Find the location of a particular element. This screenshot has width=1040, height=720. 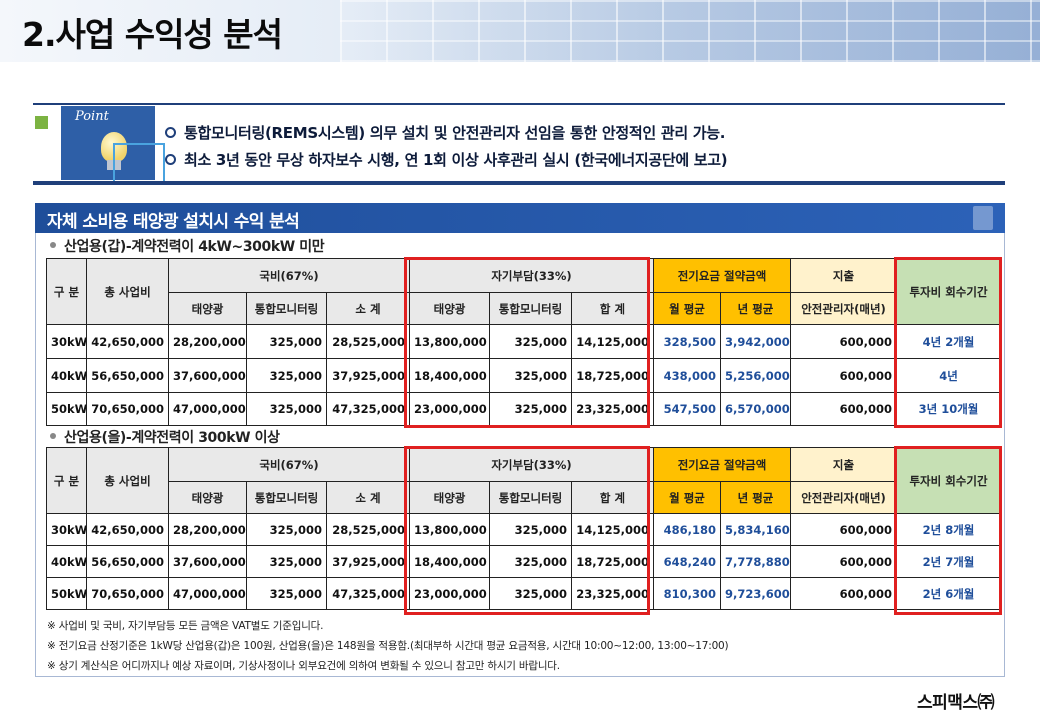

company-logo: 스피맥스㈜ is located at coordinates (955, 703).